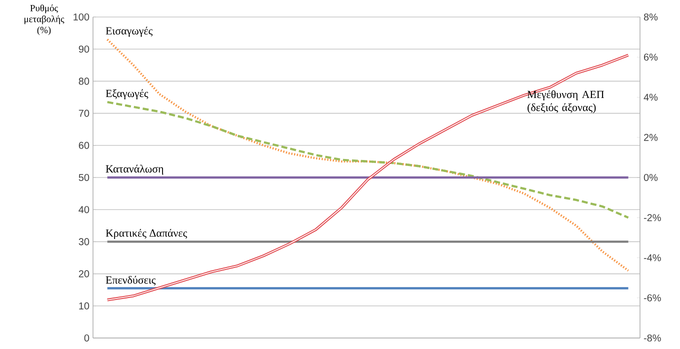  What do you see at coordinates (82, 17) in the screenshot?
I see `y-tick-label: 100` at bounding box center [82, 17].